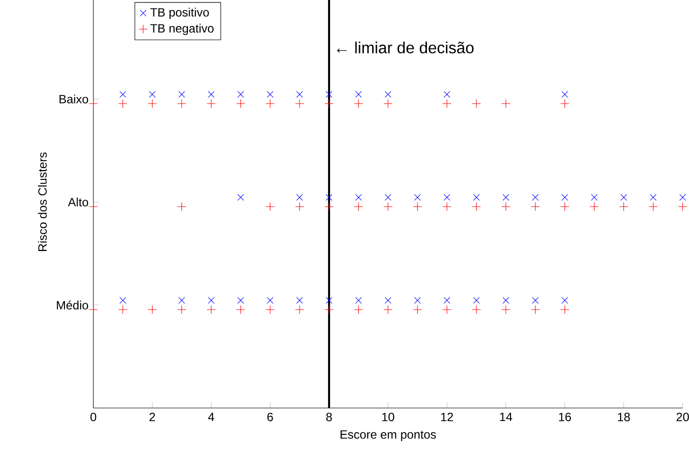 The height and width of the screenshot is (468, 689). I want to click on x-tick-label: 4, so click(211, 416).